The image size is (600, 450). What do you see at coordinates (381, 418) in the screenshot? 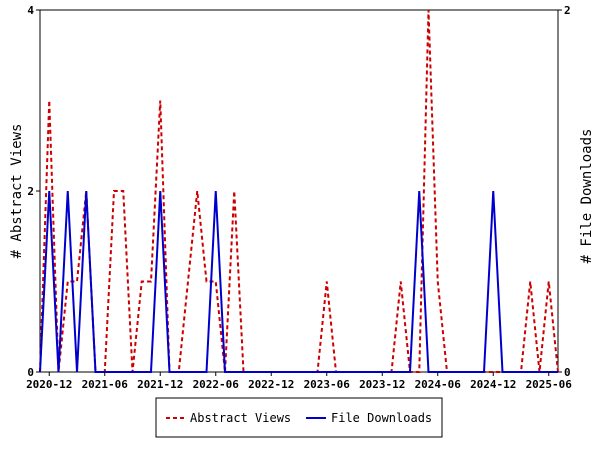
I see `legend-label-file-downloads: File Downloads` at bounding box center [381, 418].